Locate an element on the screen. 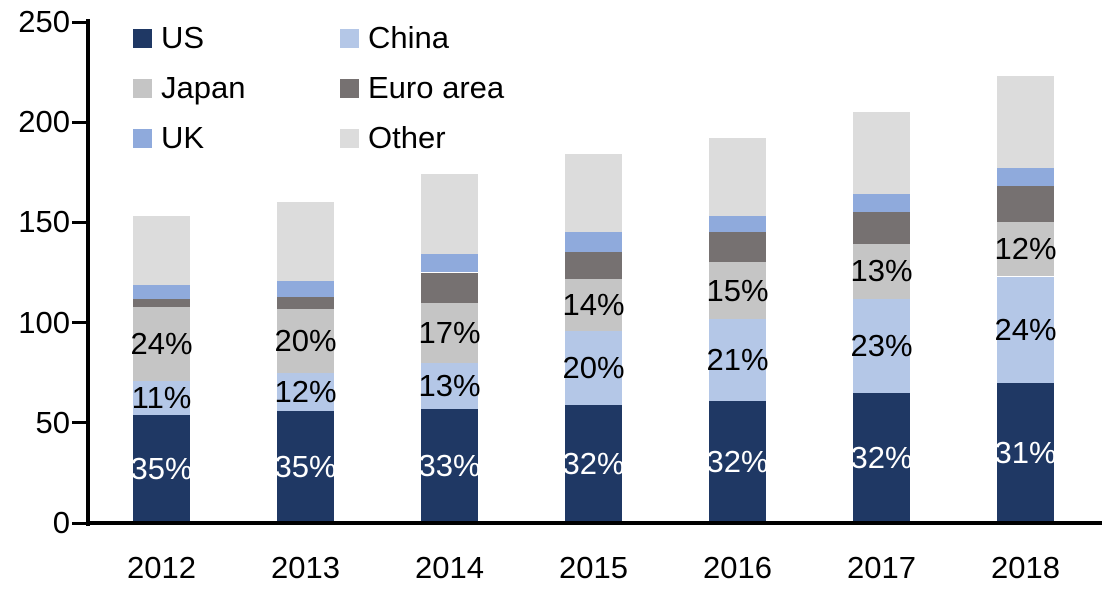  segment-pct-label-china-2013: 12% is located at coordinates (305, 391).